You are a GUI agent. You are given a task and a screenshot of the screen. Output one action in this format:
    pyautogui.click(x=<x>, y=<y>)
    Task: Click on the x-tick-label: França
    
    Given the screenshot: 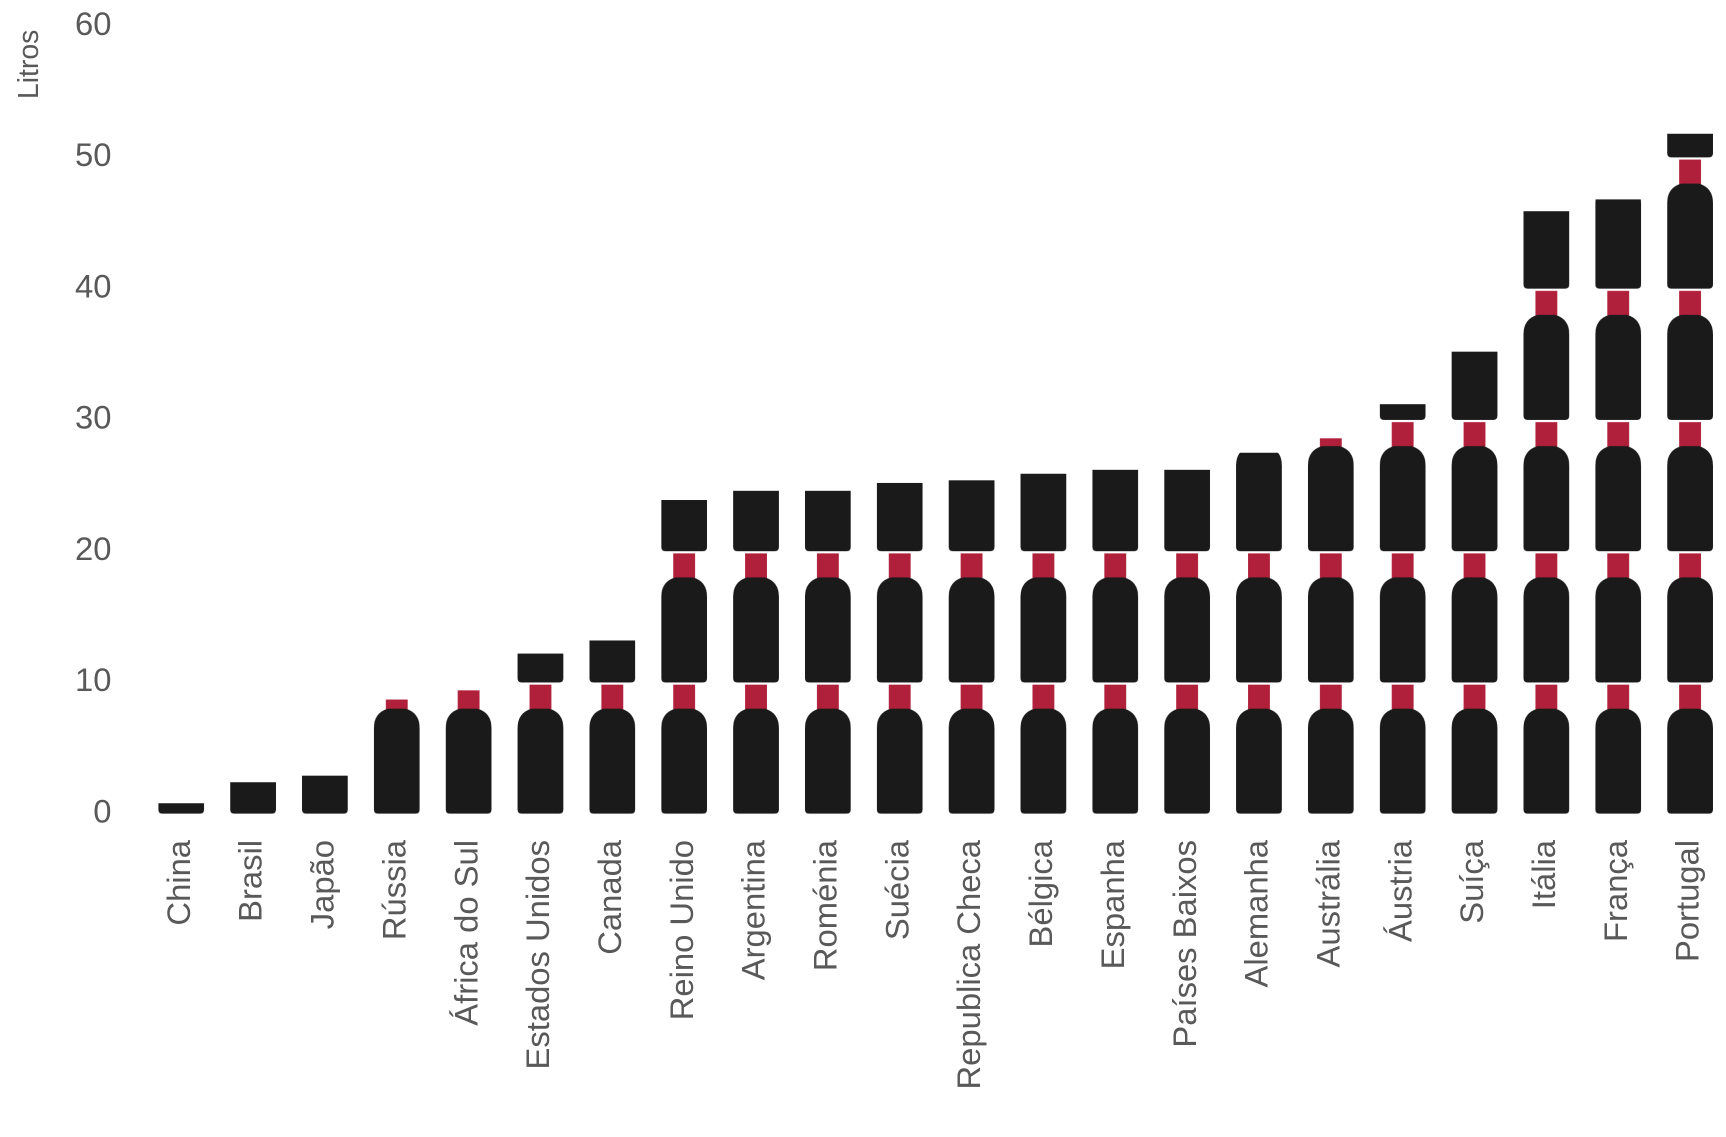 What is the action you would take?
    pyautogui.click(x=1615, y=890)
    